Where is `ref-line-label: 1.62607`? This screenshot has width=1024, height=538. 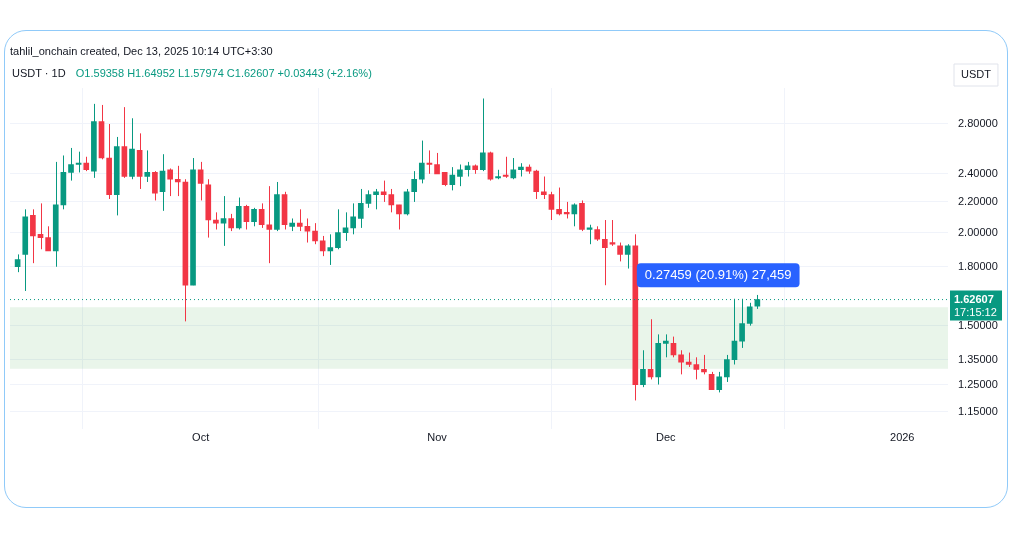 ref-line-label: 1.62607 is located at coordinates (974, 298).